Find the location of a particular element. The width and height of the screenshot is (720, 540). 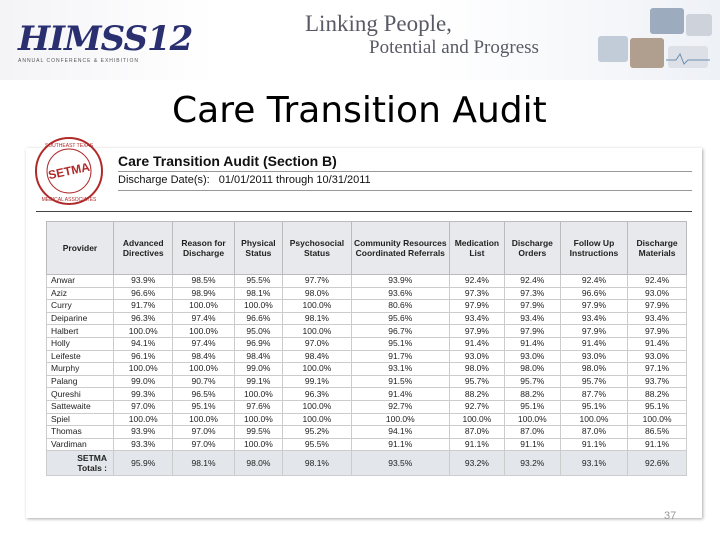

percentage-cell: 96.9% is located at coordinates (258, 343).